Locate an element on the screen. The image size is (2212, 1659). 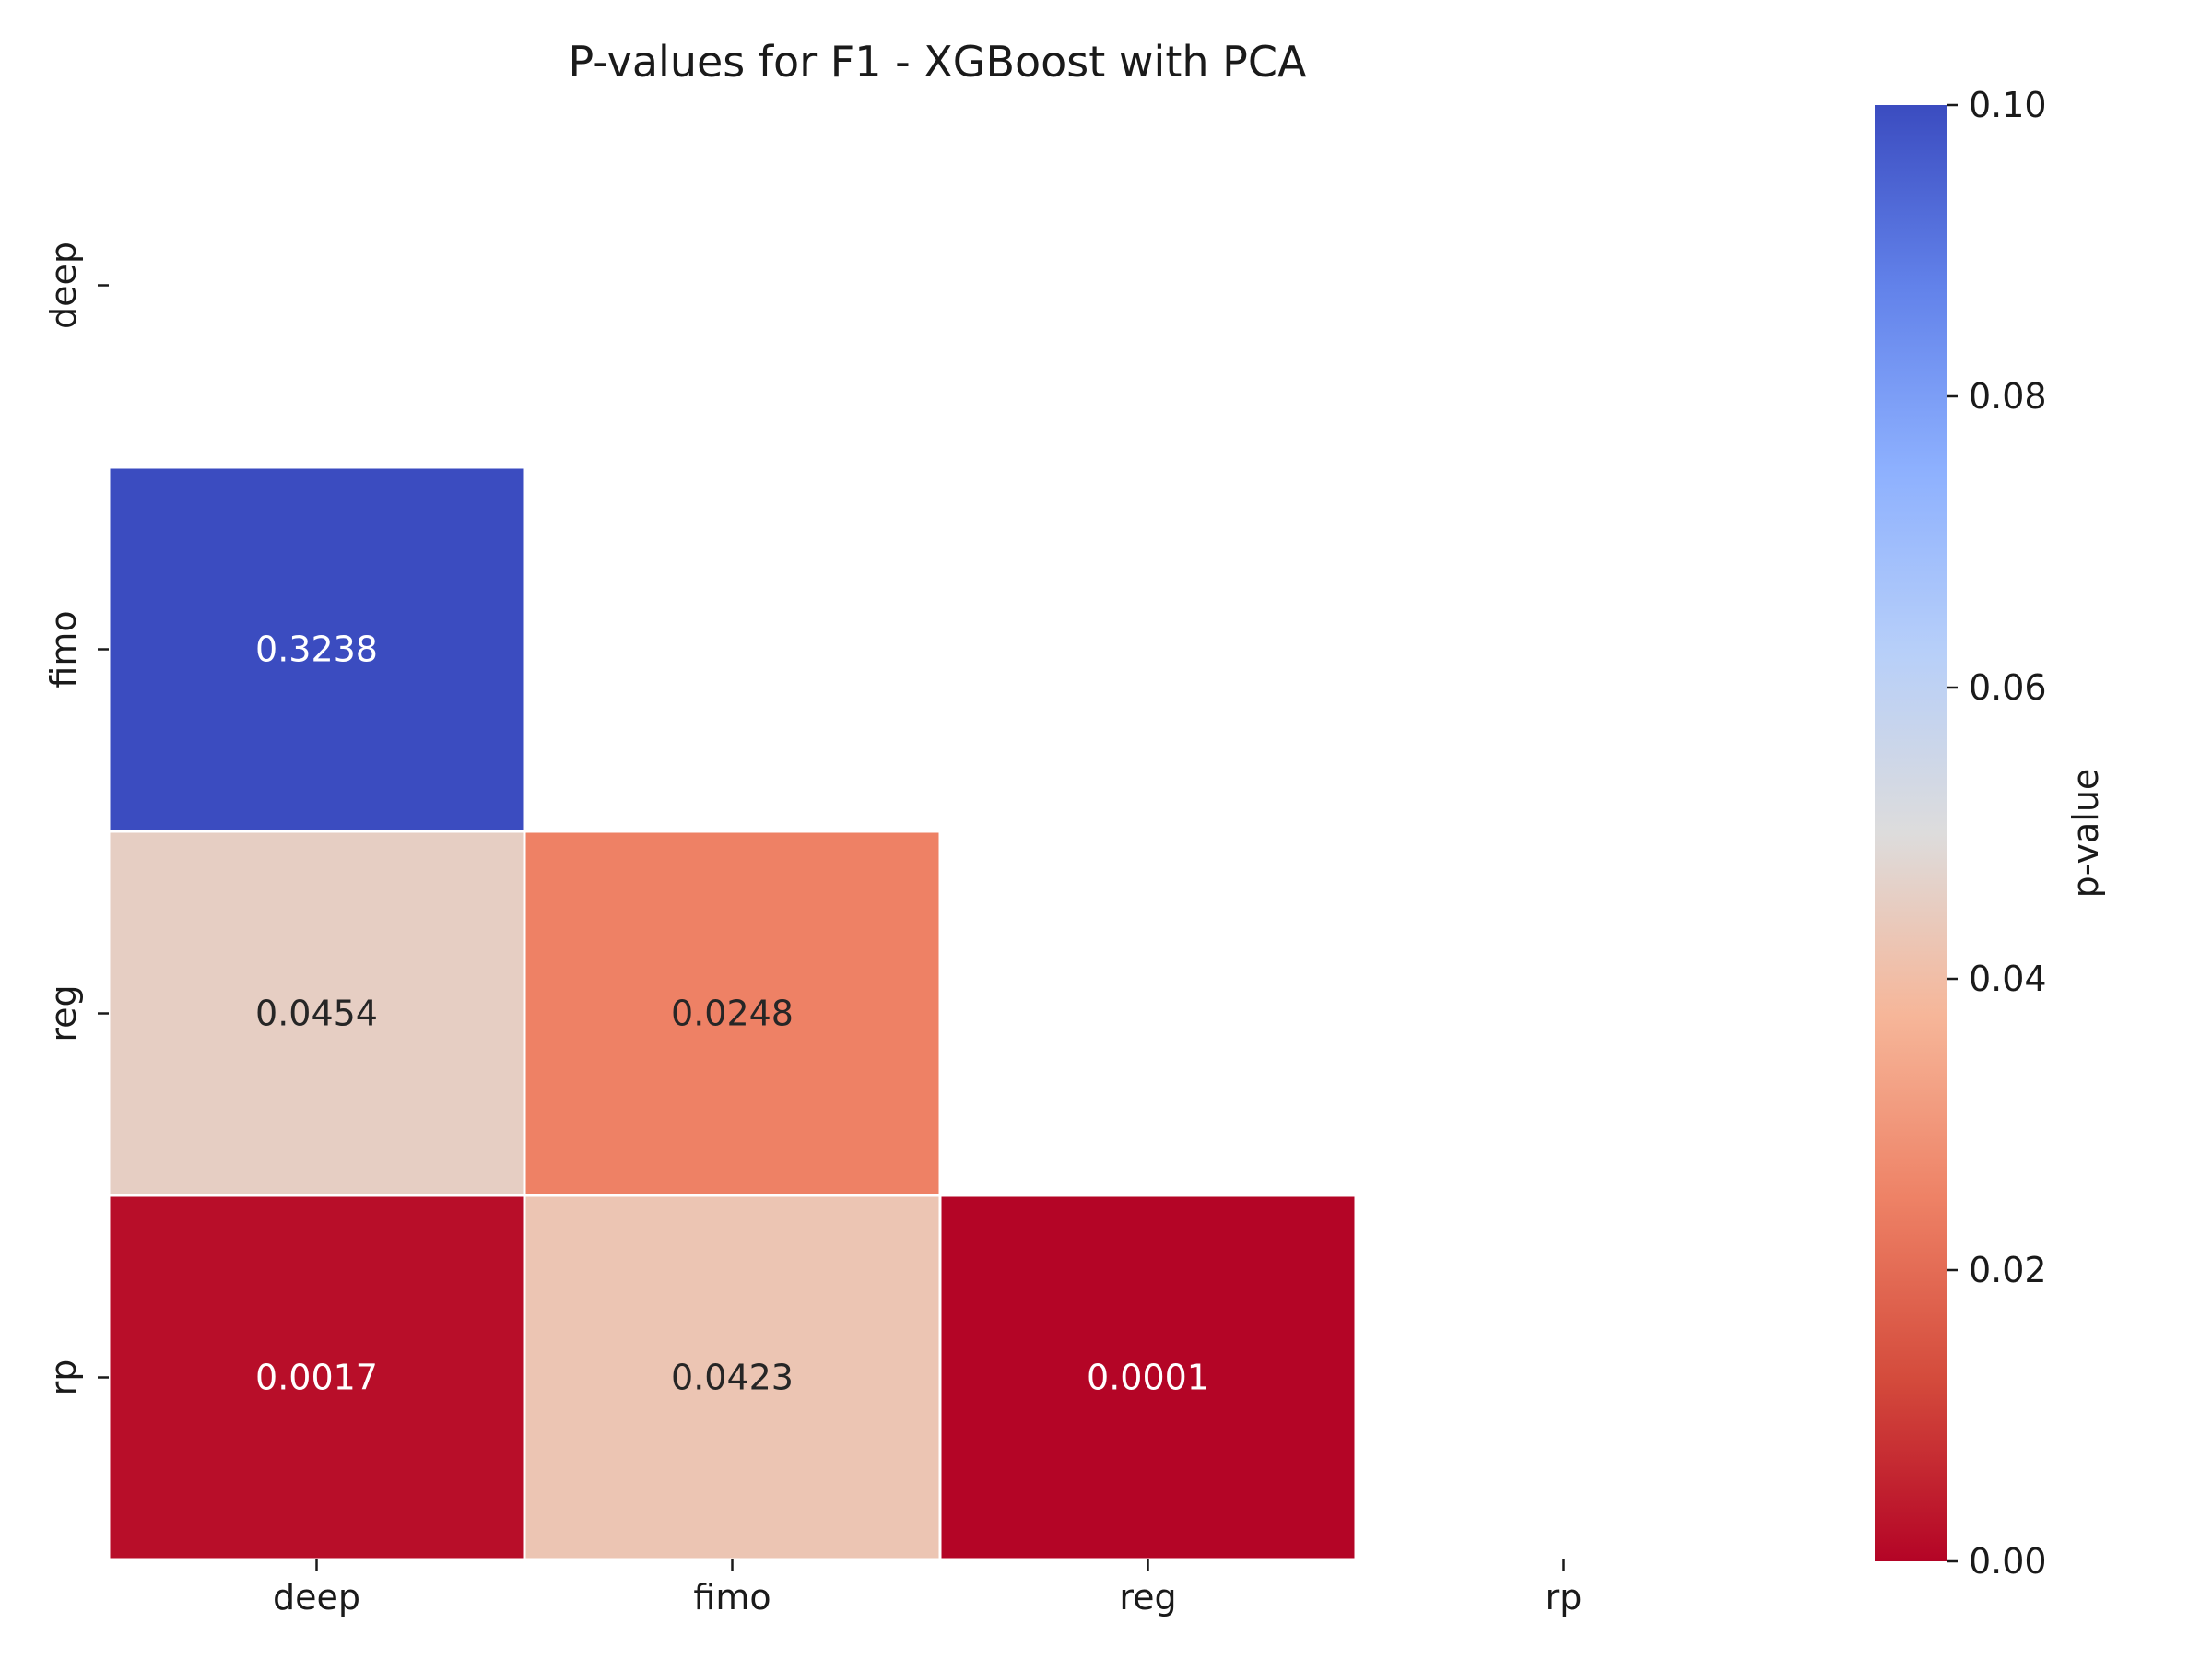
cell-value-label: 0.3238 is located at coordinates (316, 649).